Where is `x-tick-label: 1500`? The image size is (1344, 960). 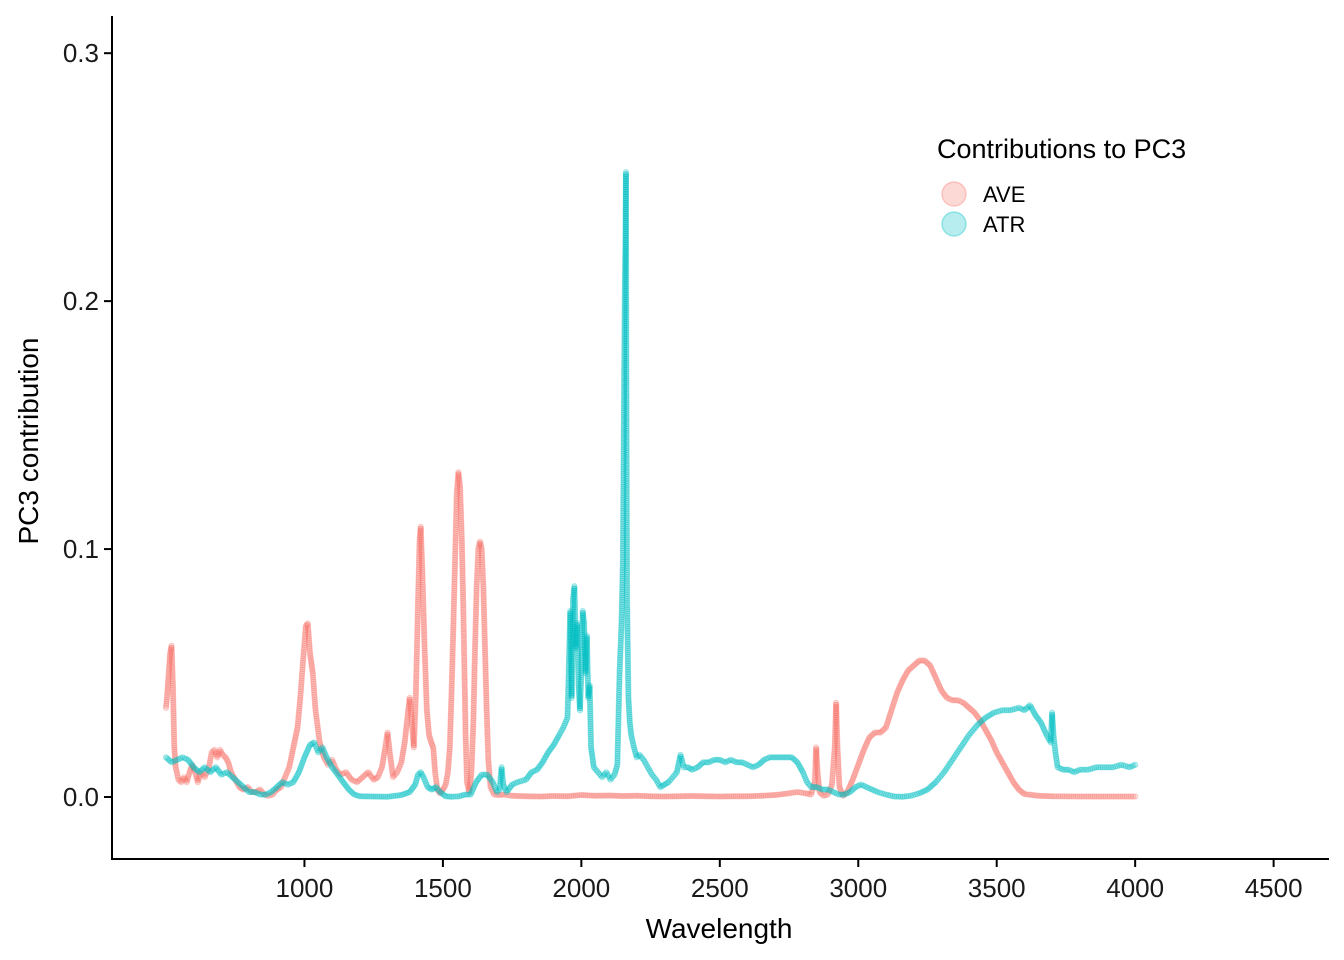 x-tick-label: 1500 is located at coordinates (443, 888).